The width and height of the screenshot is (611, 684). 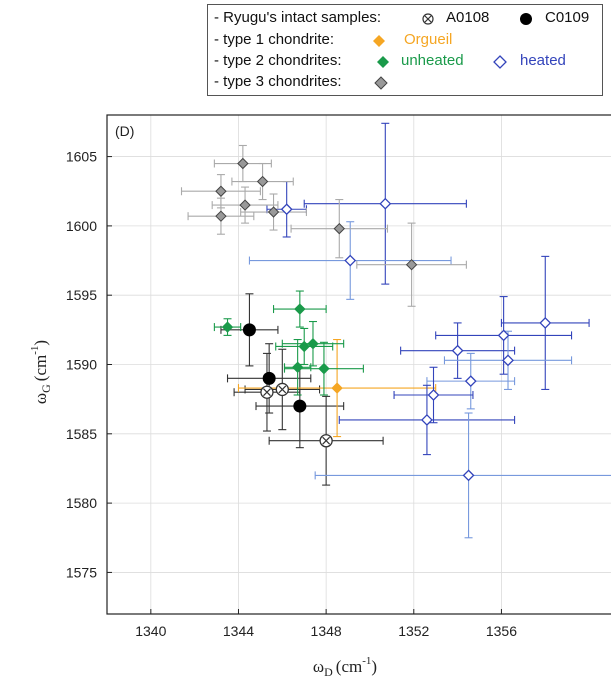 What do you see at coordinates (383, 62) in the screenshot?
I see `green-diamond-icon` at bounding box center [383, 62].